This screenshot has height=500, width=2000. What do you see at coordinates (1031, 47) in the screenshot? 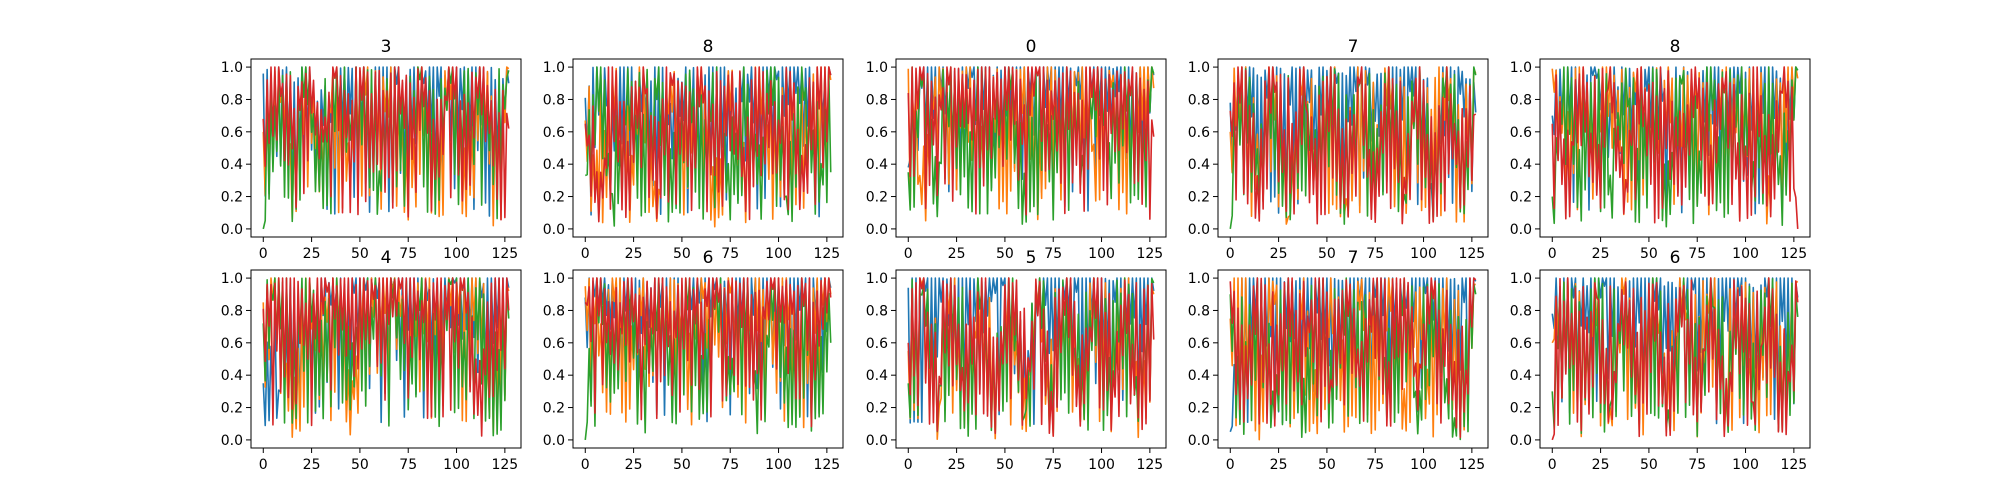
I see `subplot-title: 0` at bounding box center [1031, 47].